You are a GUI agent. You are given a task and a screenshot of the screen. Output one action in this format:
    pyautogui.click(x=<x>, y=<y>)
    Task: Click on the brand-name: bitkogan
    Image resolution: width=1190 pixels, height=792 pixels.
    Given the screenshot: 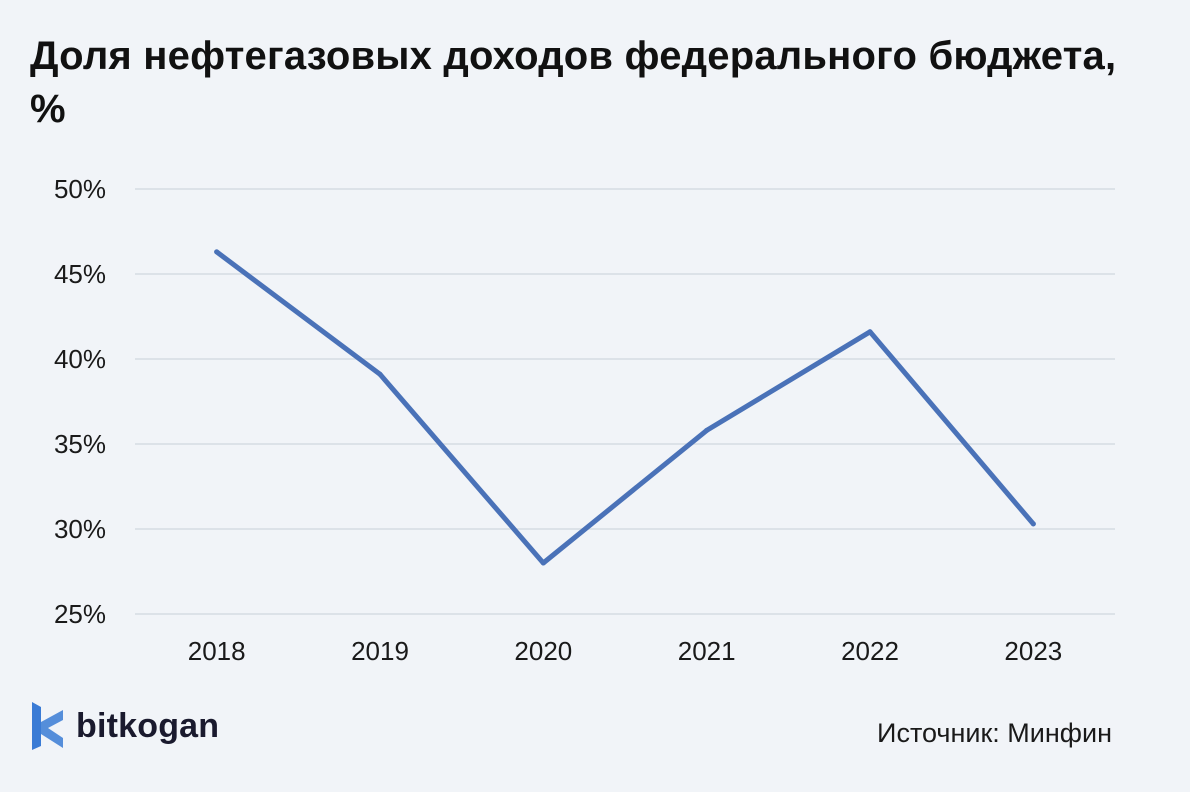 What is the action you would take?
    pyautogui.click(x=148, y=725)
    